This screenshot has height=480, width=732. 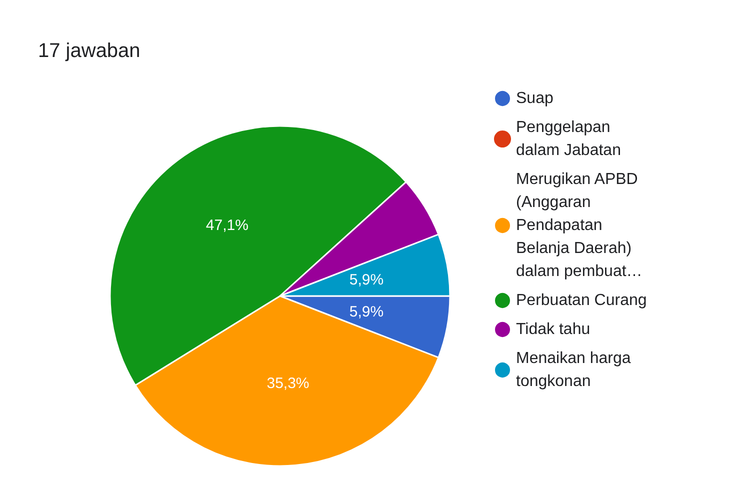 What do you see at coordinates (576, 370) in the screenshot?
I see `legend-label: Menaikan harga tongkonan` at bounding box center [576, 370].